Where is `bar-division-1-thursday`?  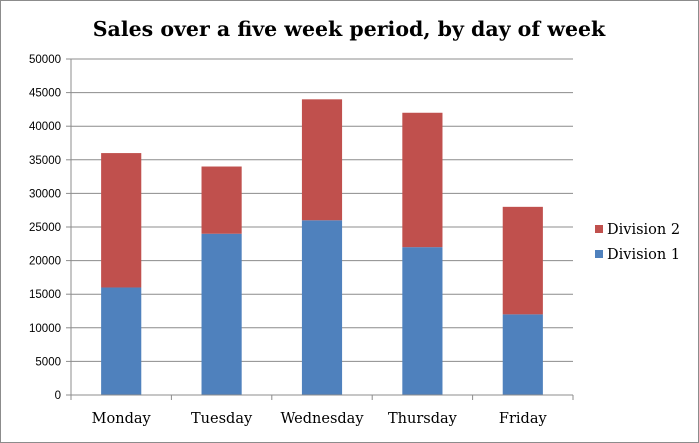
bar-division-1-thursday is located at coordinates (422, 321).